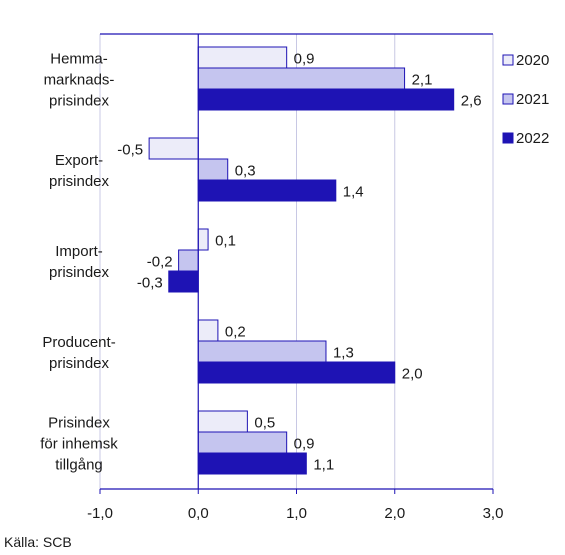  I want to click on x-tick-label: -1,0, so click(100, 513).